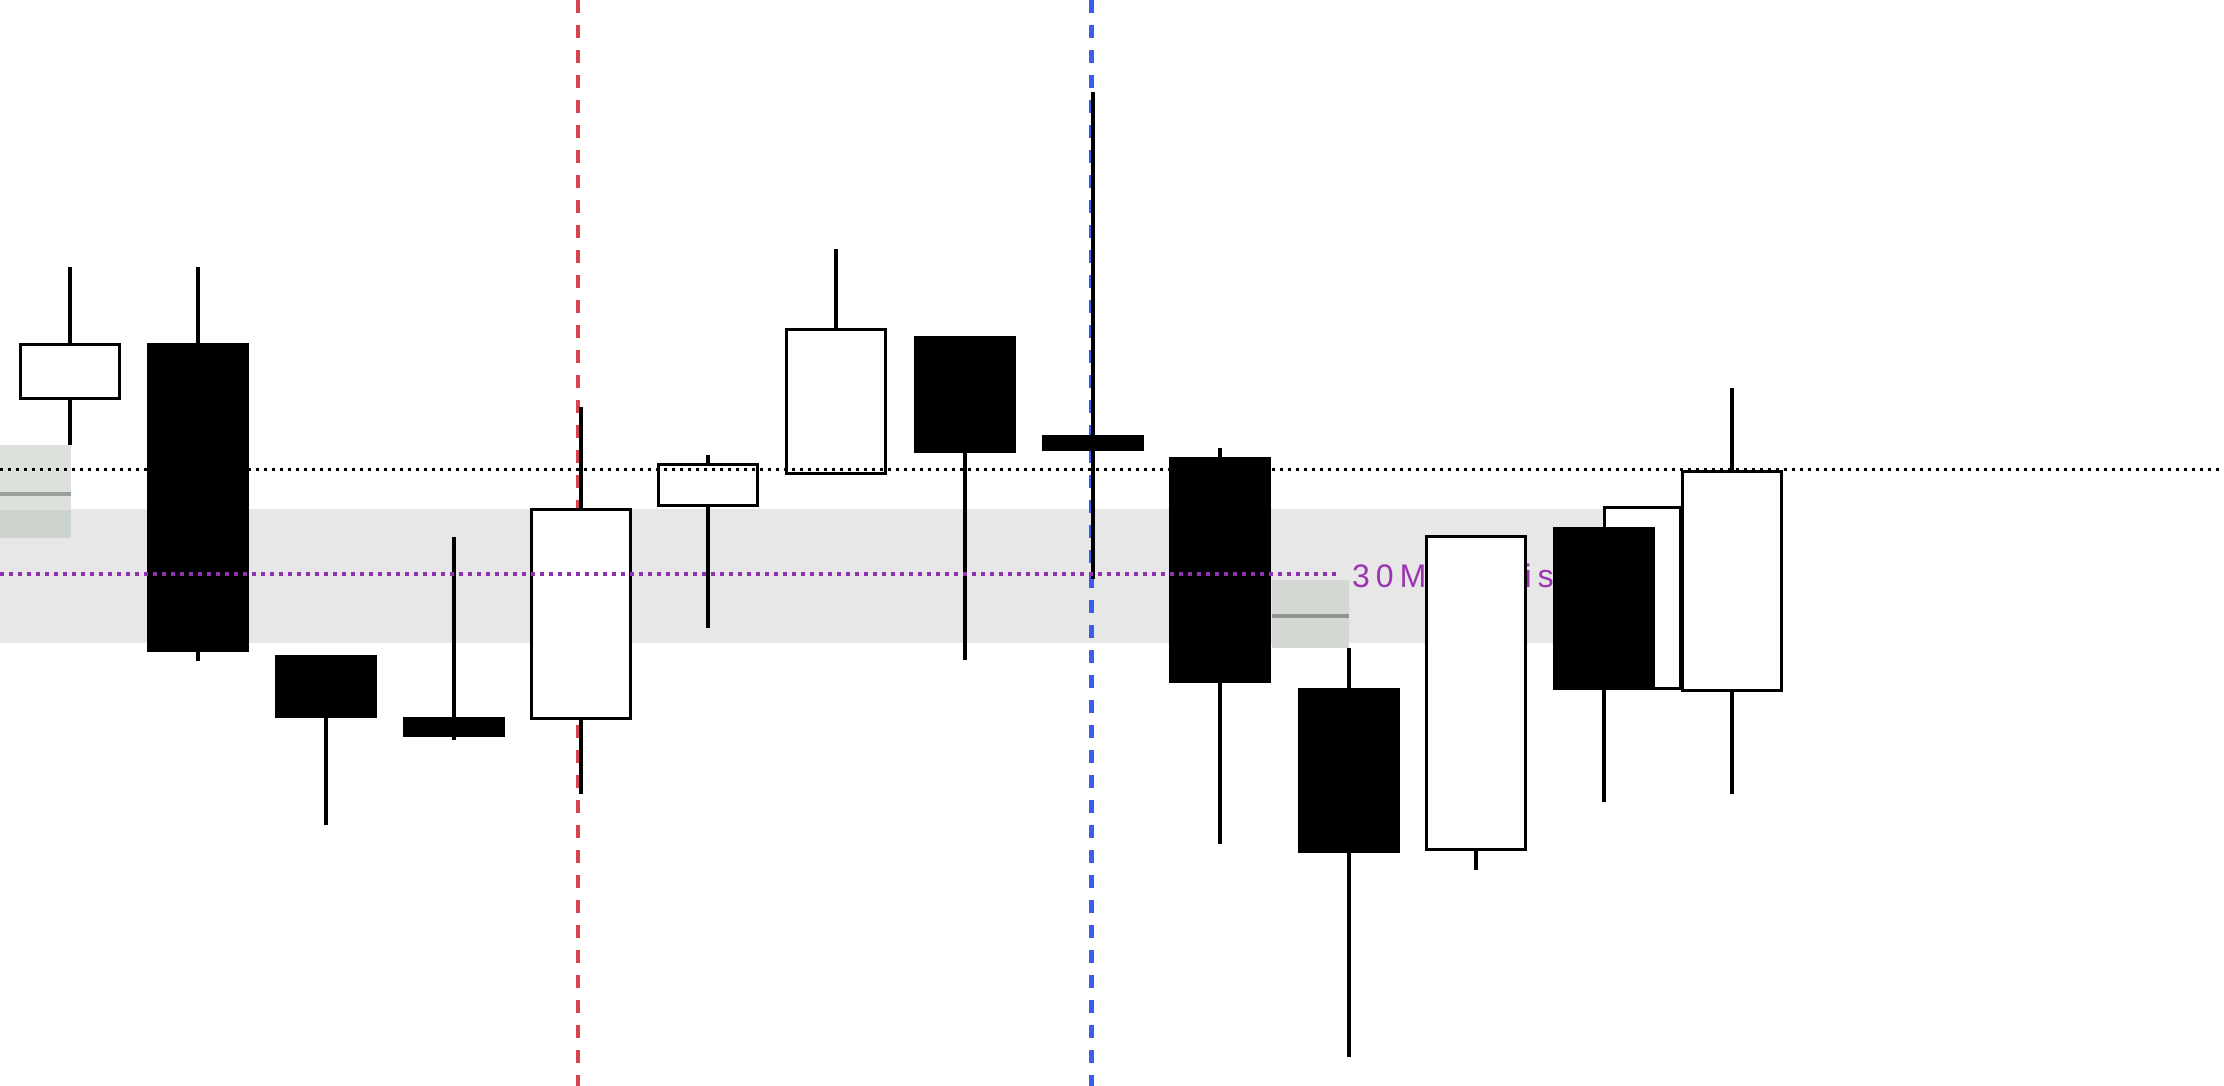 This screenshot has height=1086, width=2224. What do you see at coordinates (454, 638) in the screenshot?
I see `candle-4-wick` at bounding box center [454, 638].